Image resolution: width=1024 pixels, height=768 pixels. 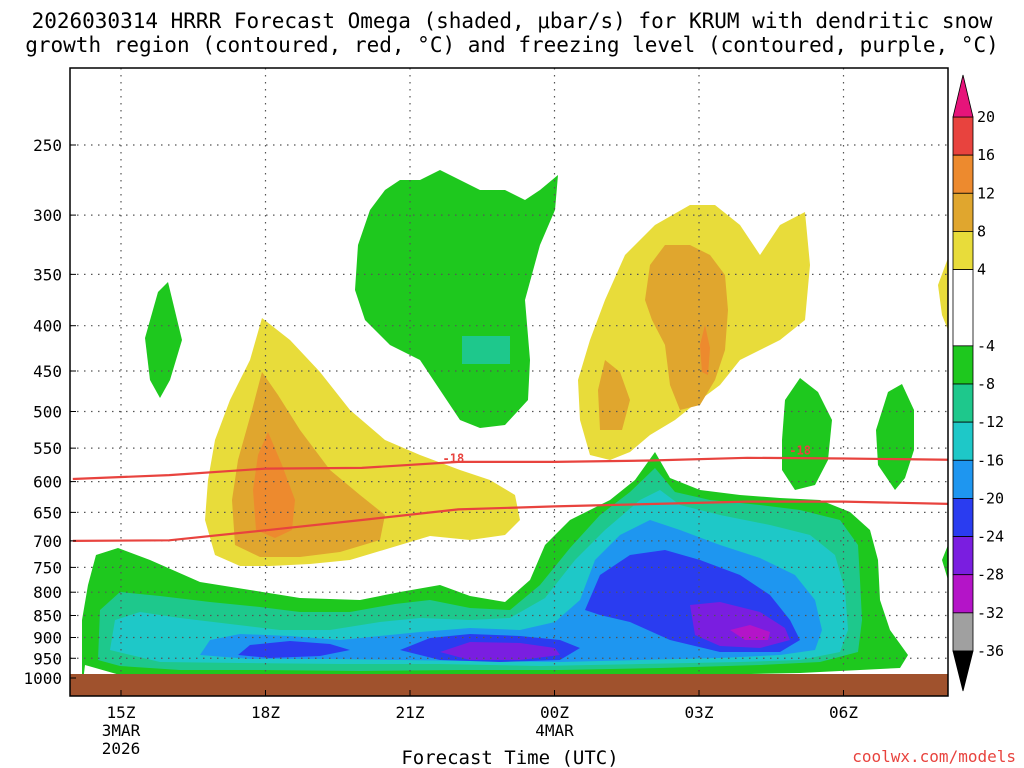 What do you see at coordinates (47, 567) in the screenshot?
I see `y-tick-label: 750` at bounding box center [47, 567].